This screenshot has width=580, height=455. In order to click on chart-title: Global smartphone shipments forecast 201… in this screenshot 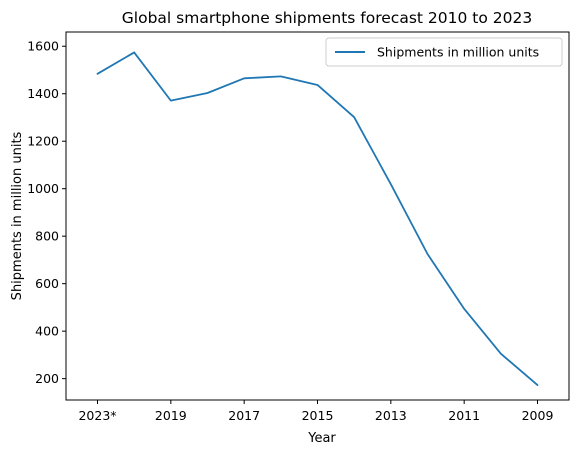, I will do `click(327, 18)`.